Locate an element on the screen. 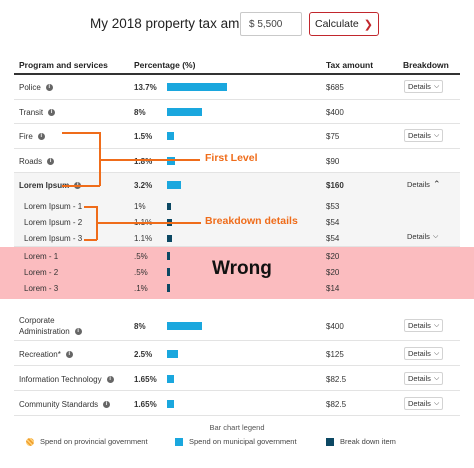 The width and height of the screenshot is (474, 468). program-name: Lorem Ipsum is located at coordinates (44, 185).